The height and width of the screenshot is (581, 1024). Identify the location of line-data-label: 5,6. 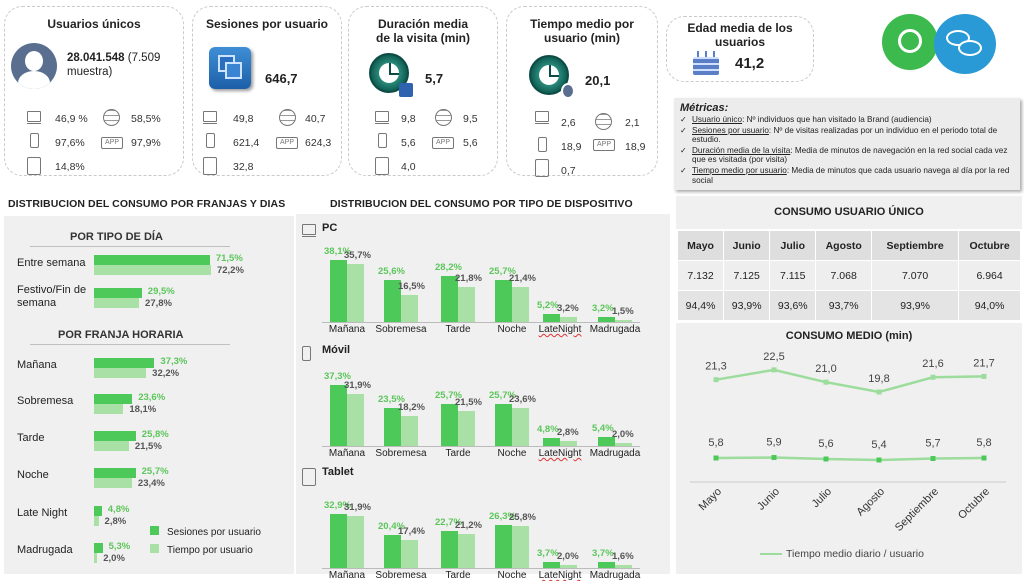
(825, 444).